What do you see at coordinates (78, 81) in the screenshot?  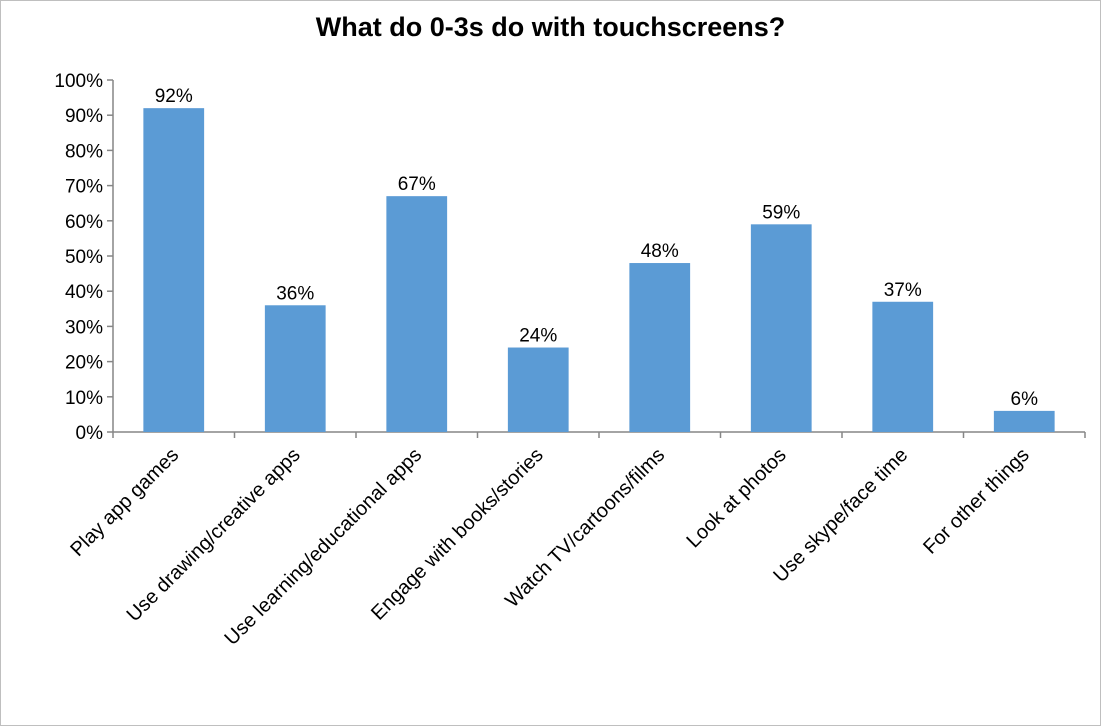 I see `y-tick-label: 100%` at bounding box center [78, 81].